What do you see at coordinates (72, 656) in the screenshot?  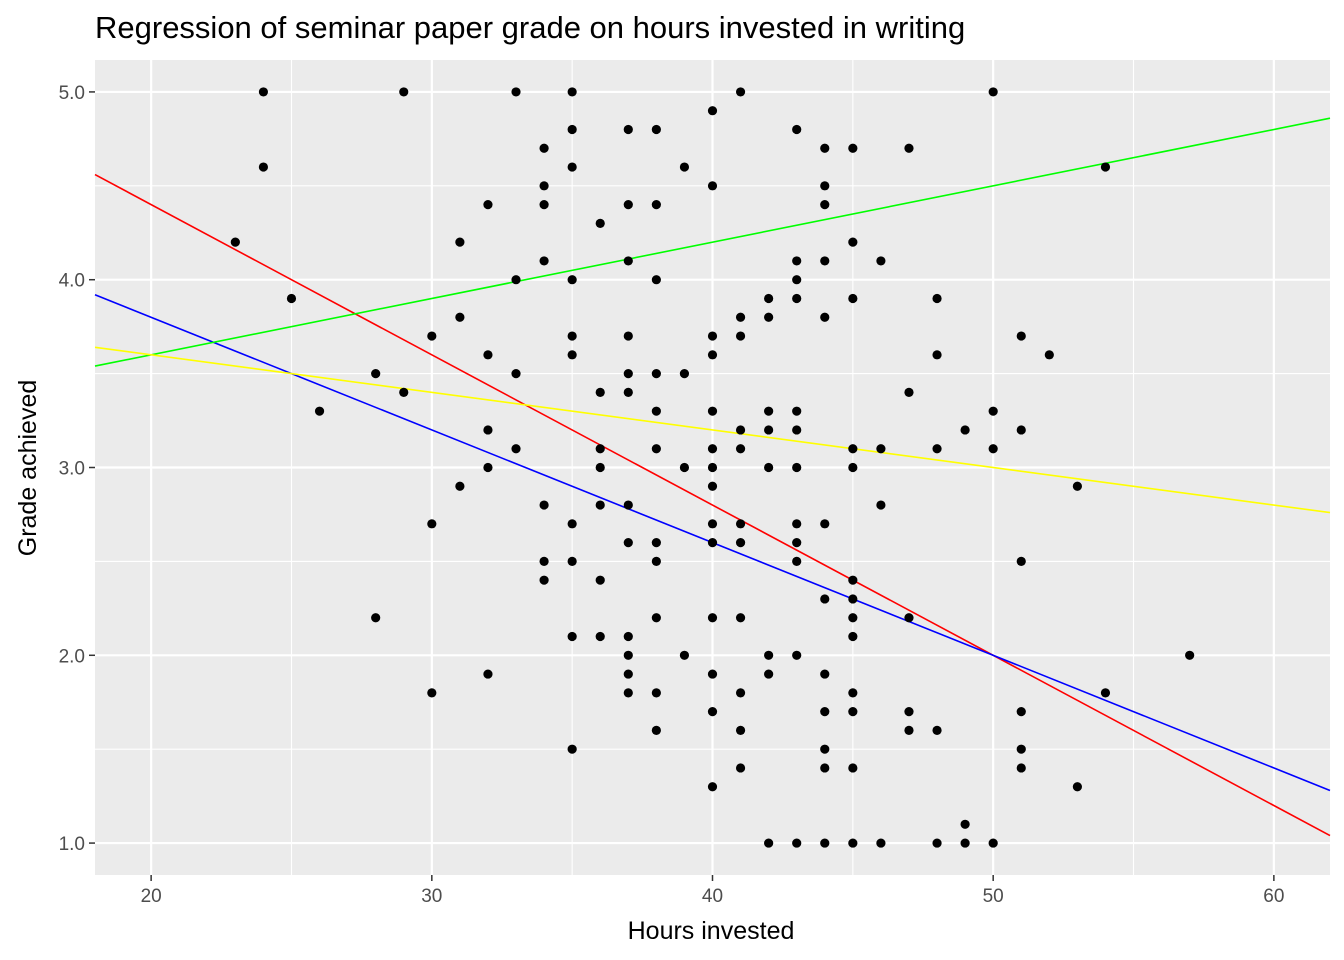 I see `y-tick-label: 2.0` at bounding box center [72, 656].